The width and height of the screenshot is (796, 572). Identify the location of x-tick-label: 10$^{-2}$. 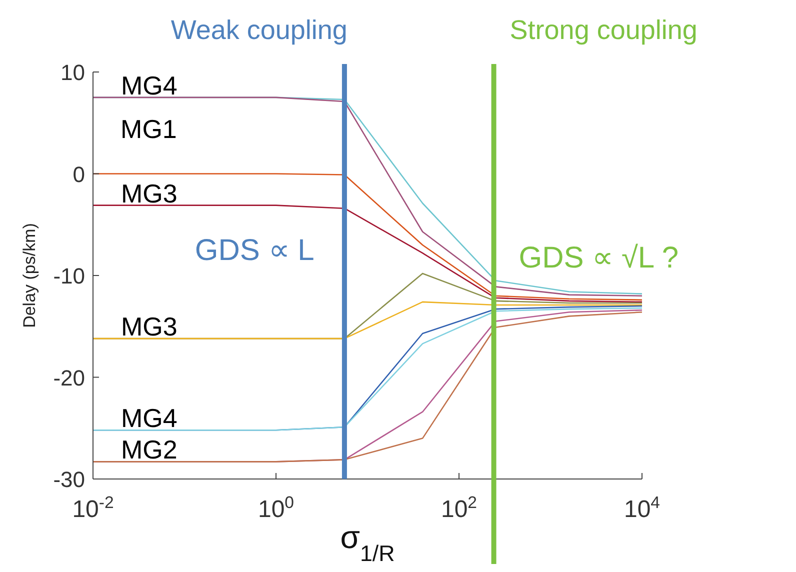
(93, 507).